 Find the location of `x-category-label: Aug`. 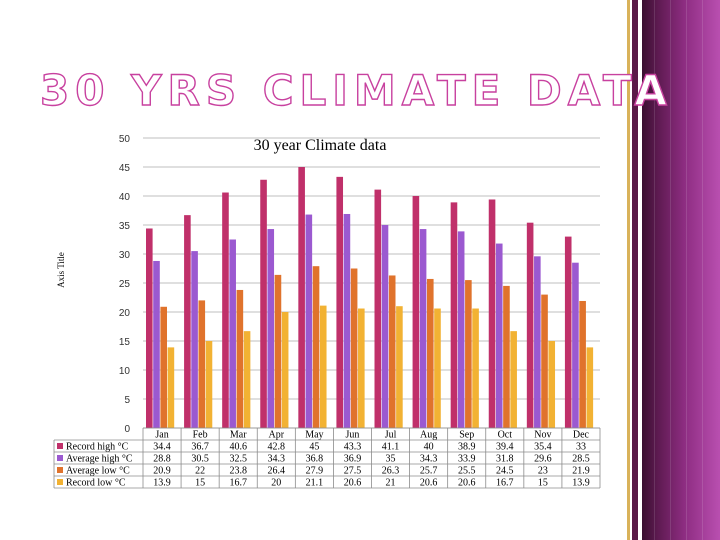

x-category-label: Aug is located at coordinates (428, 435).